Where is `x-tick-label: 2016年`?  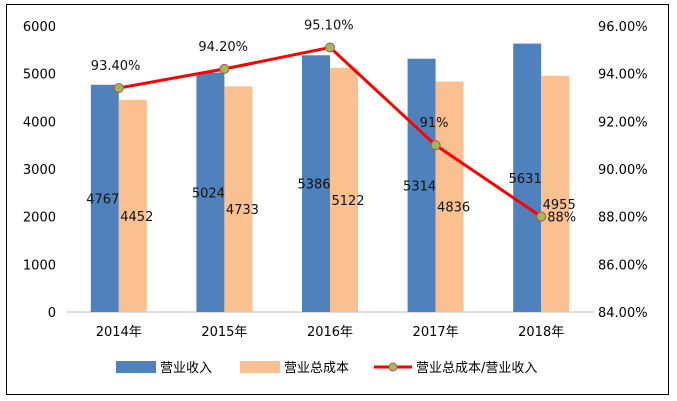 x-tick-label: 2016年 is located at coordinates (330, 332).